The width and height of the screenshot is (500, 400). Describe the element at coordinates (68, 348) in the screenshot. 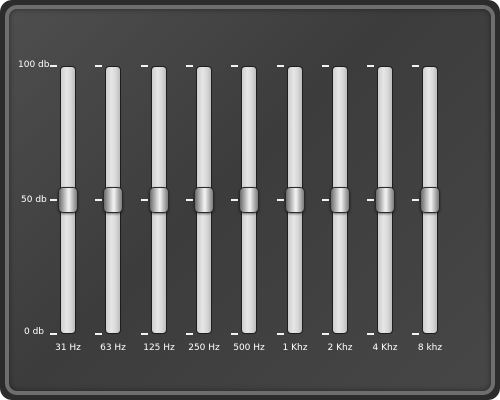

I see `band-label-31-hz: 31 Hz` at that location.